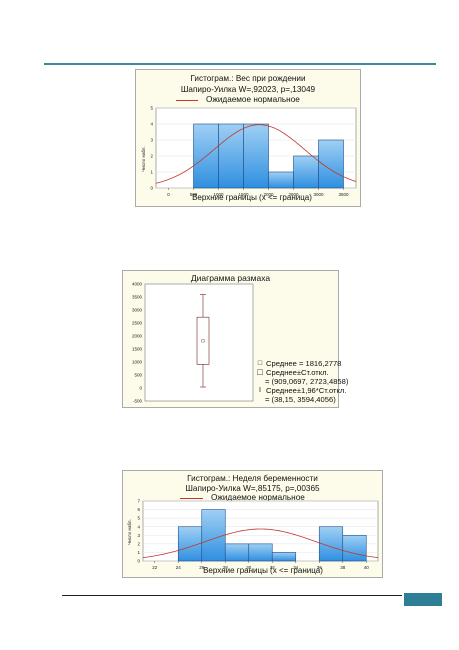 The height and width of the screenshot is (650, 459). I want to click on legend-item-text: Среднее±1,96*Ст.откл., so click(306, 390).